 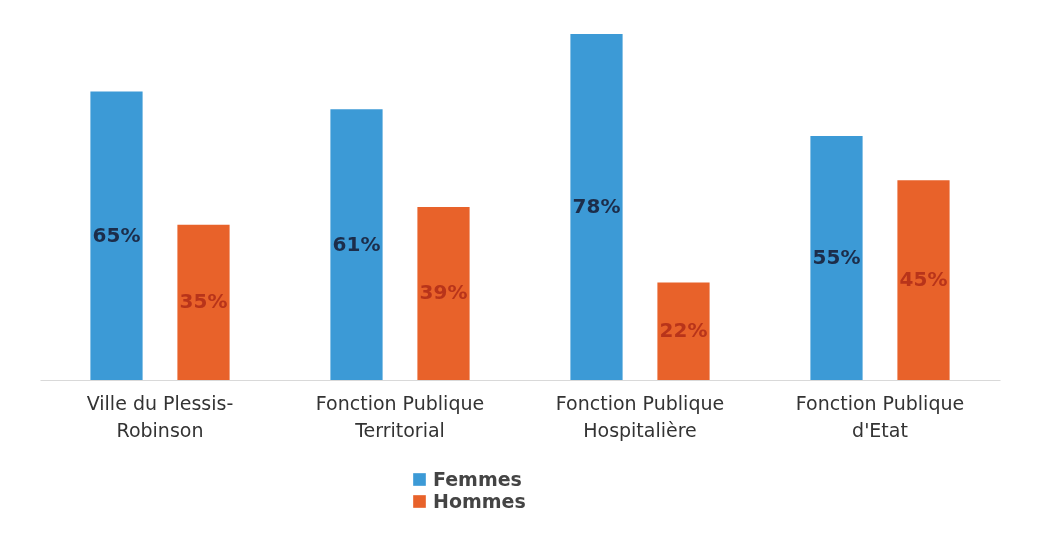 I want to click on data-label: 78%, so click(x=596, y=205).